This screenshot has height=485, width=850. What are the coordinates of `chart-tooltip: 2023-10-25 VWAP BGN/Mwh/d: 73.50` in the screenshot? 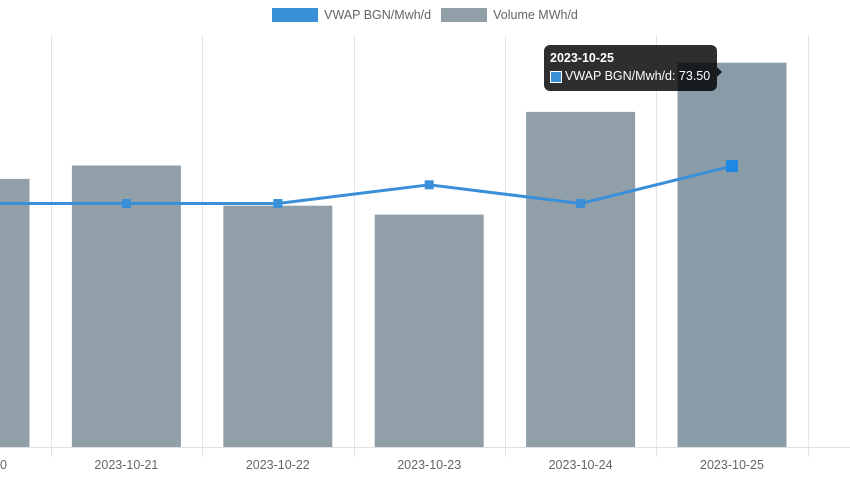 It's located at (633, 68).